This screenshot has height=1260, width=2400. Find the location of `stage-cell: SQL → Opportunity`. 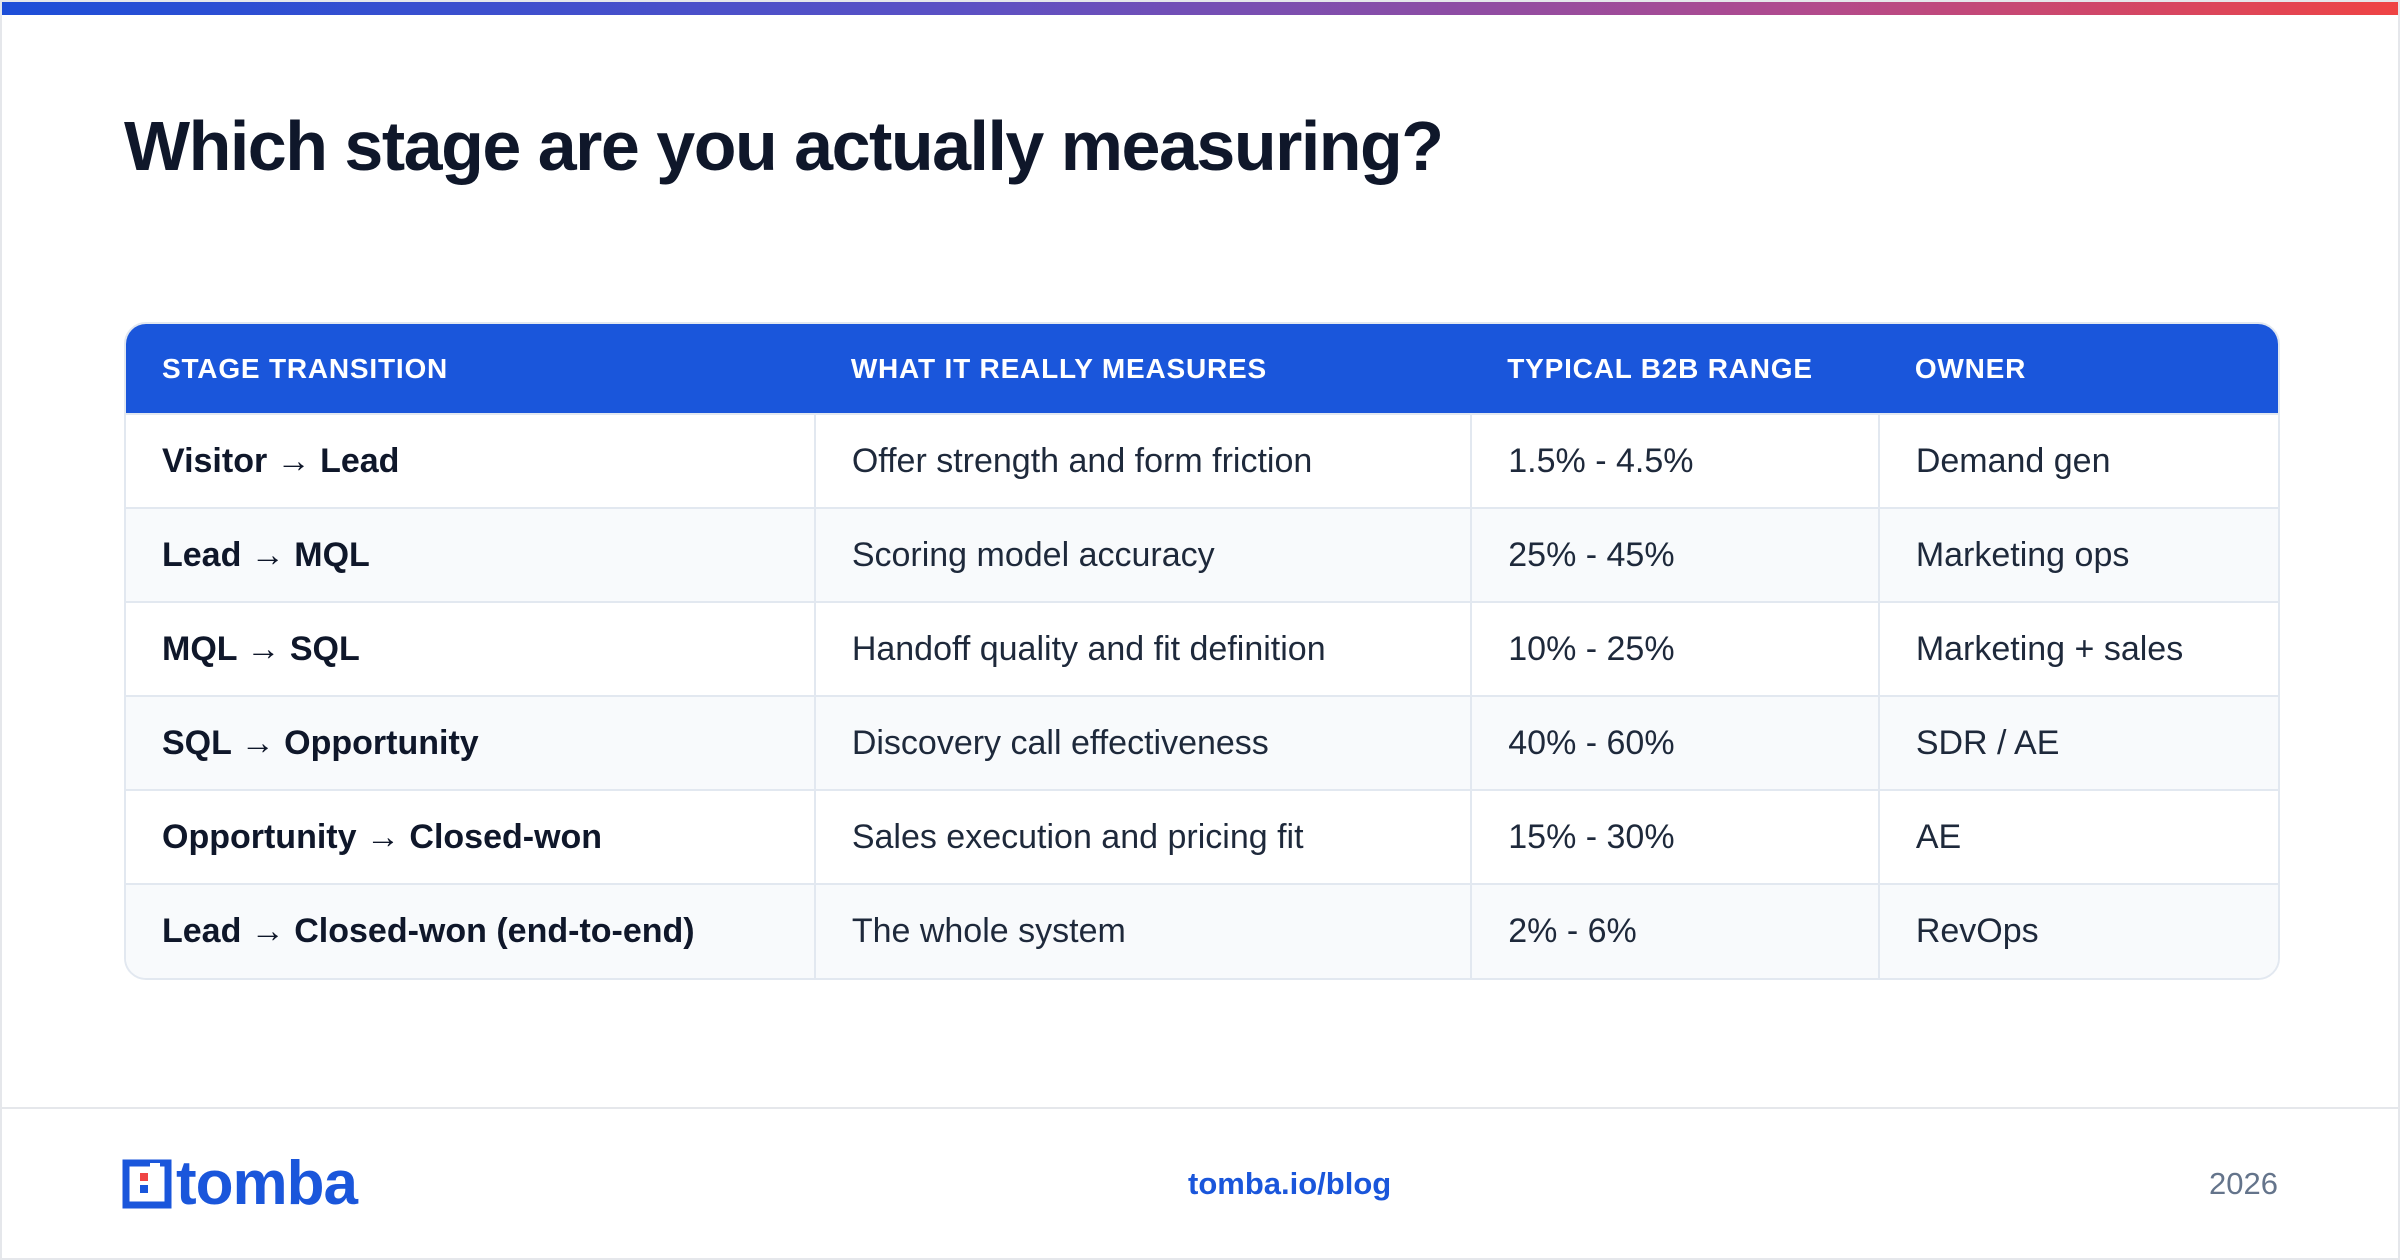

stage-cell: SQL → Opportunity is located at coordinates (320, 742).